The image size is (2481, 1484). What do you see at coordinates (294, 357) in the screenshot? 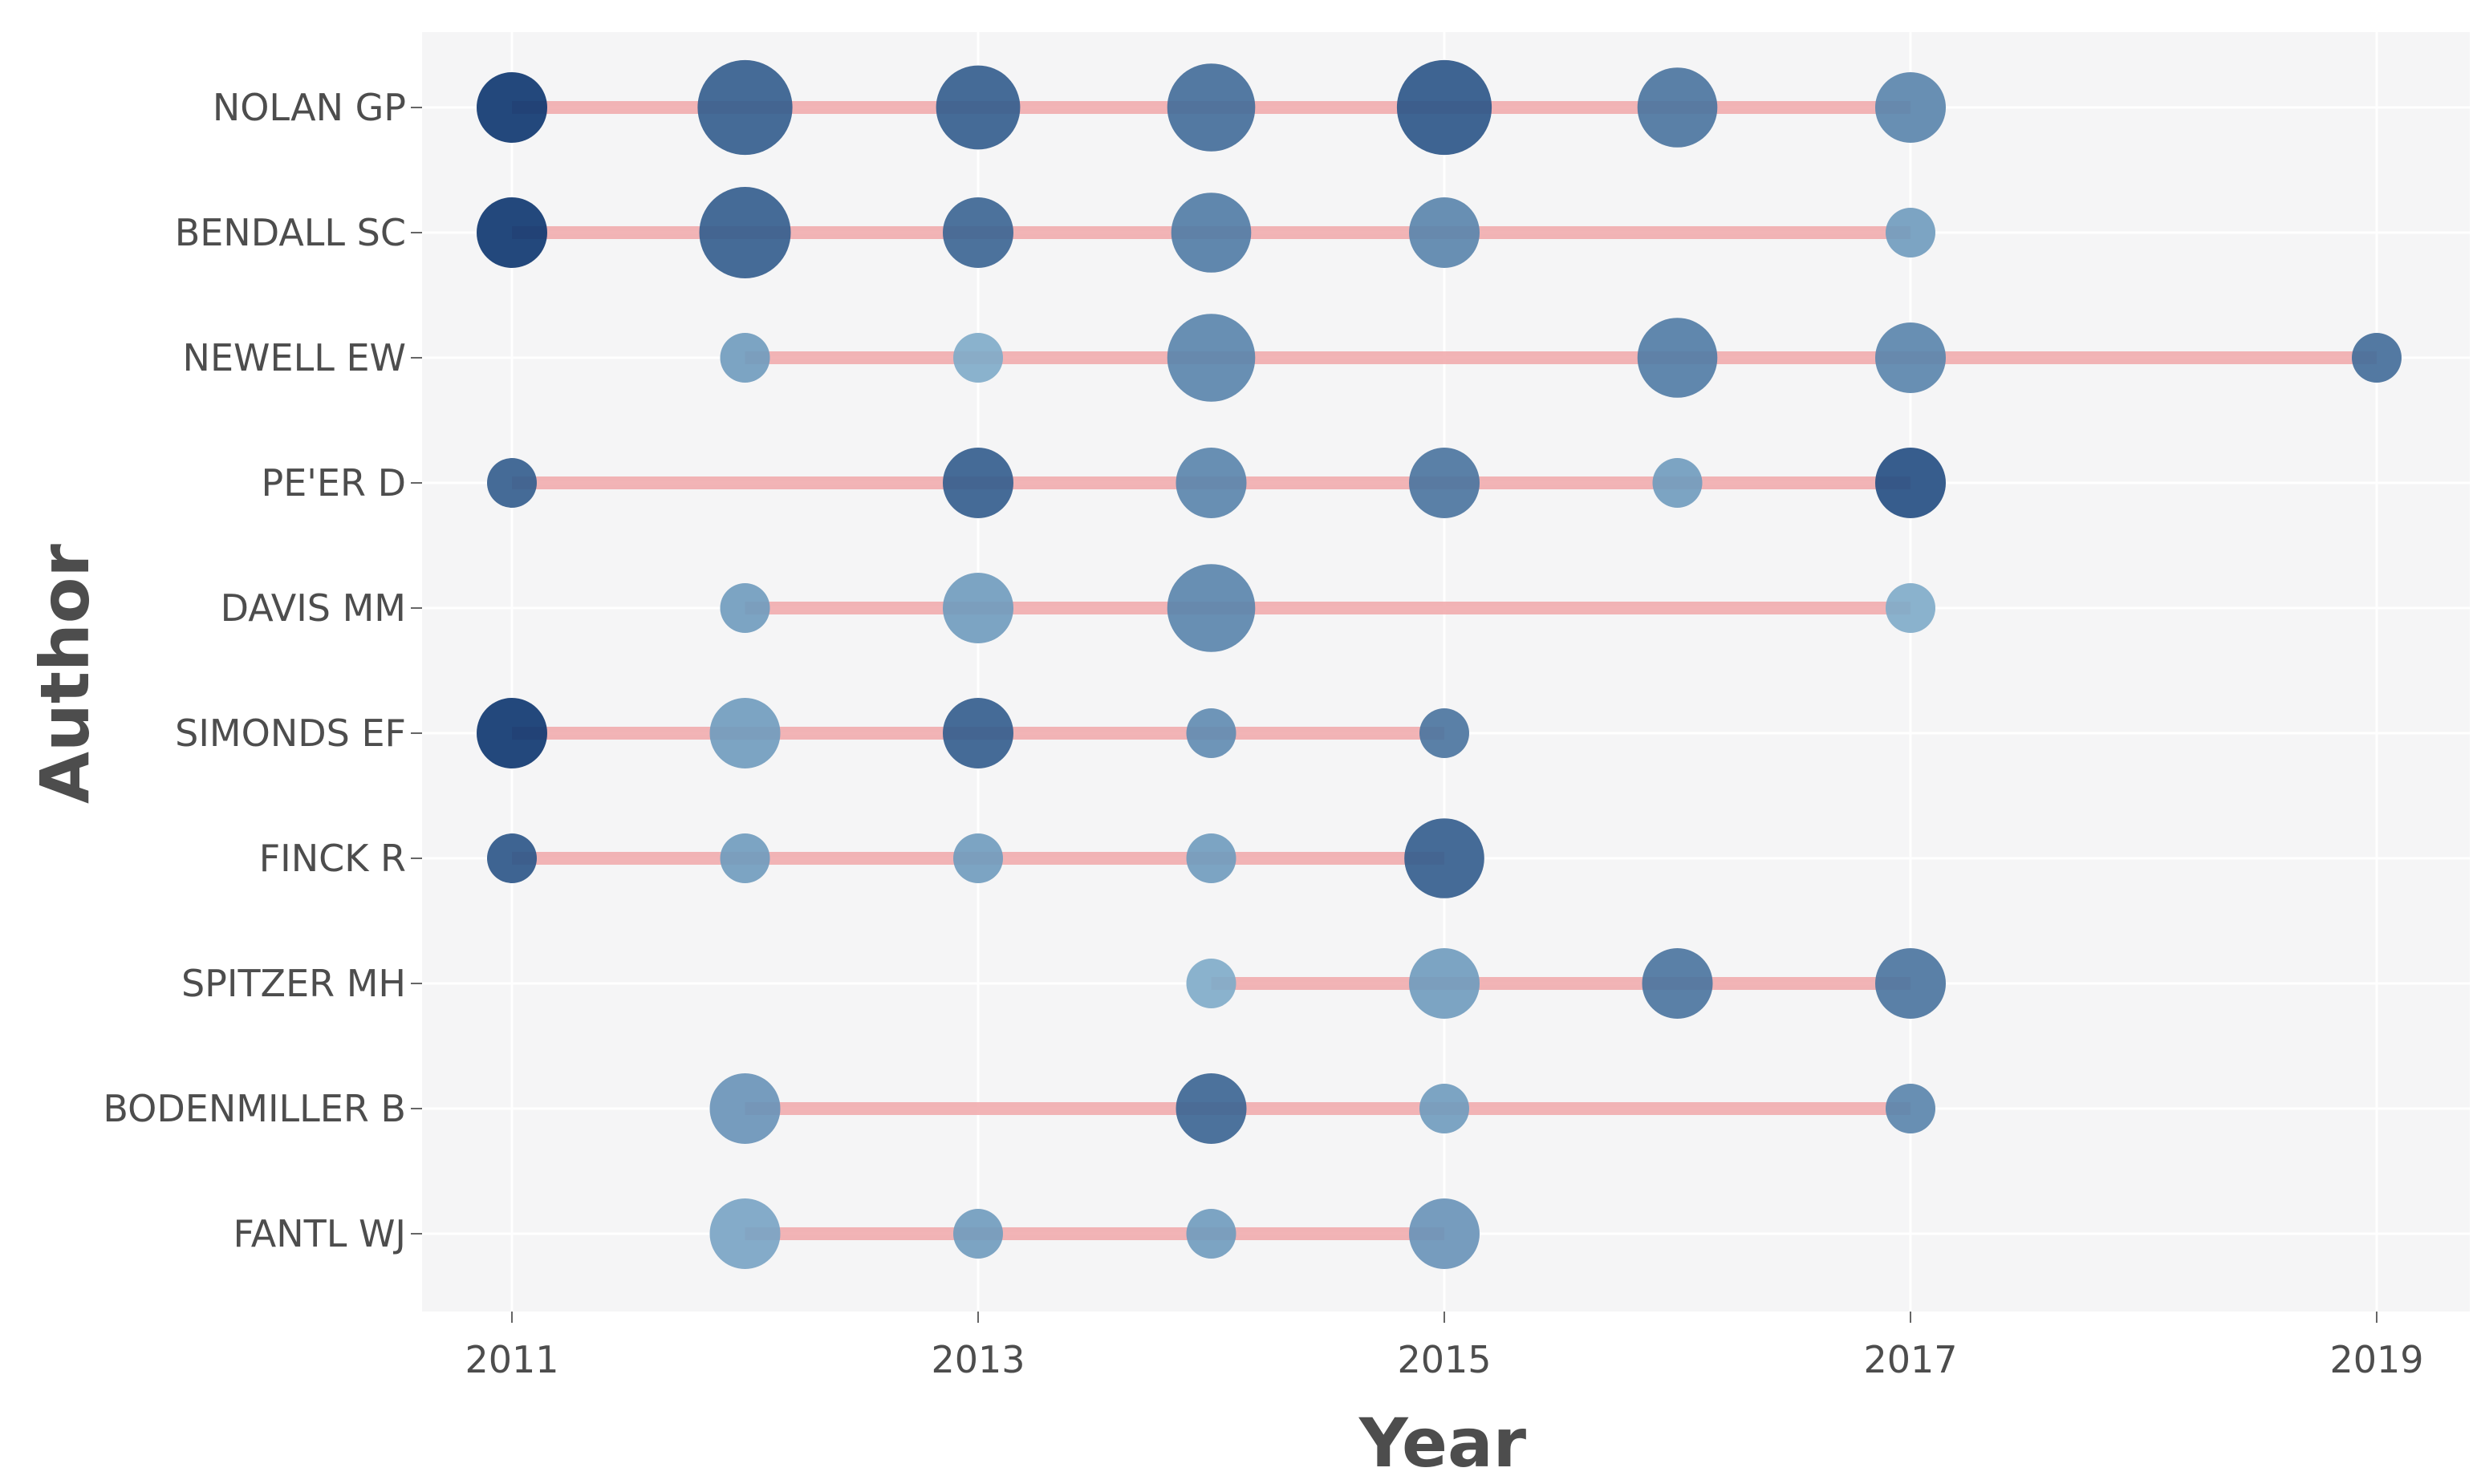
I see `y-tick-label: NEWELL EW` at bounding box center [294, 357].